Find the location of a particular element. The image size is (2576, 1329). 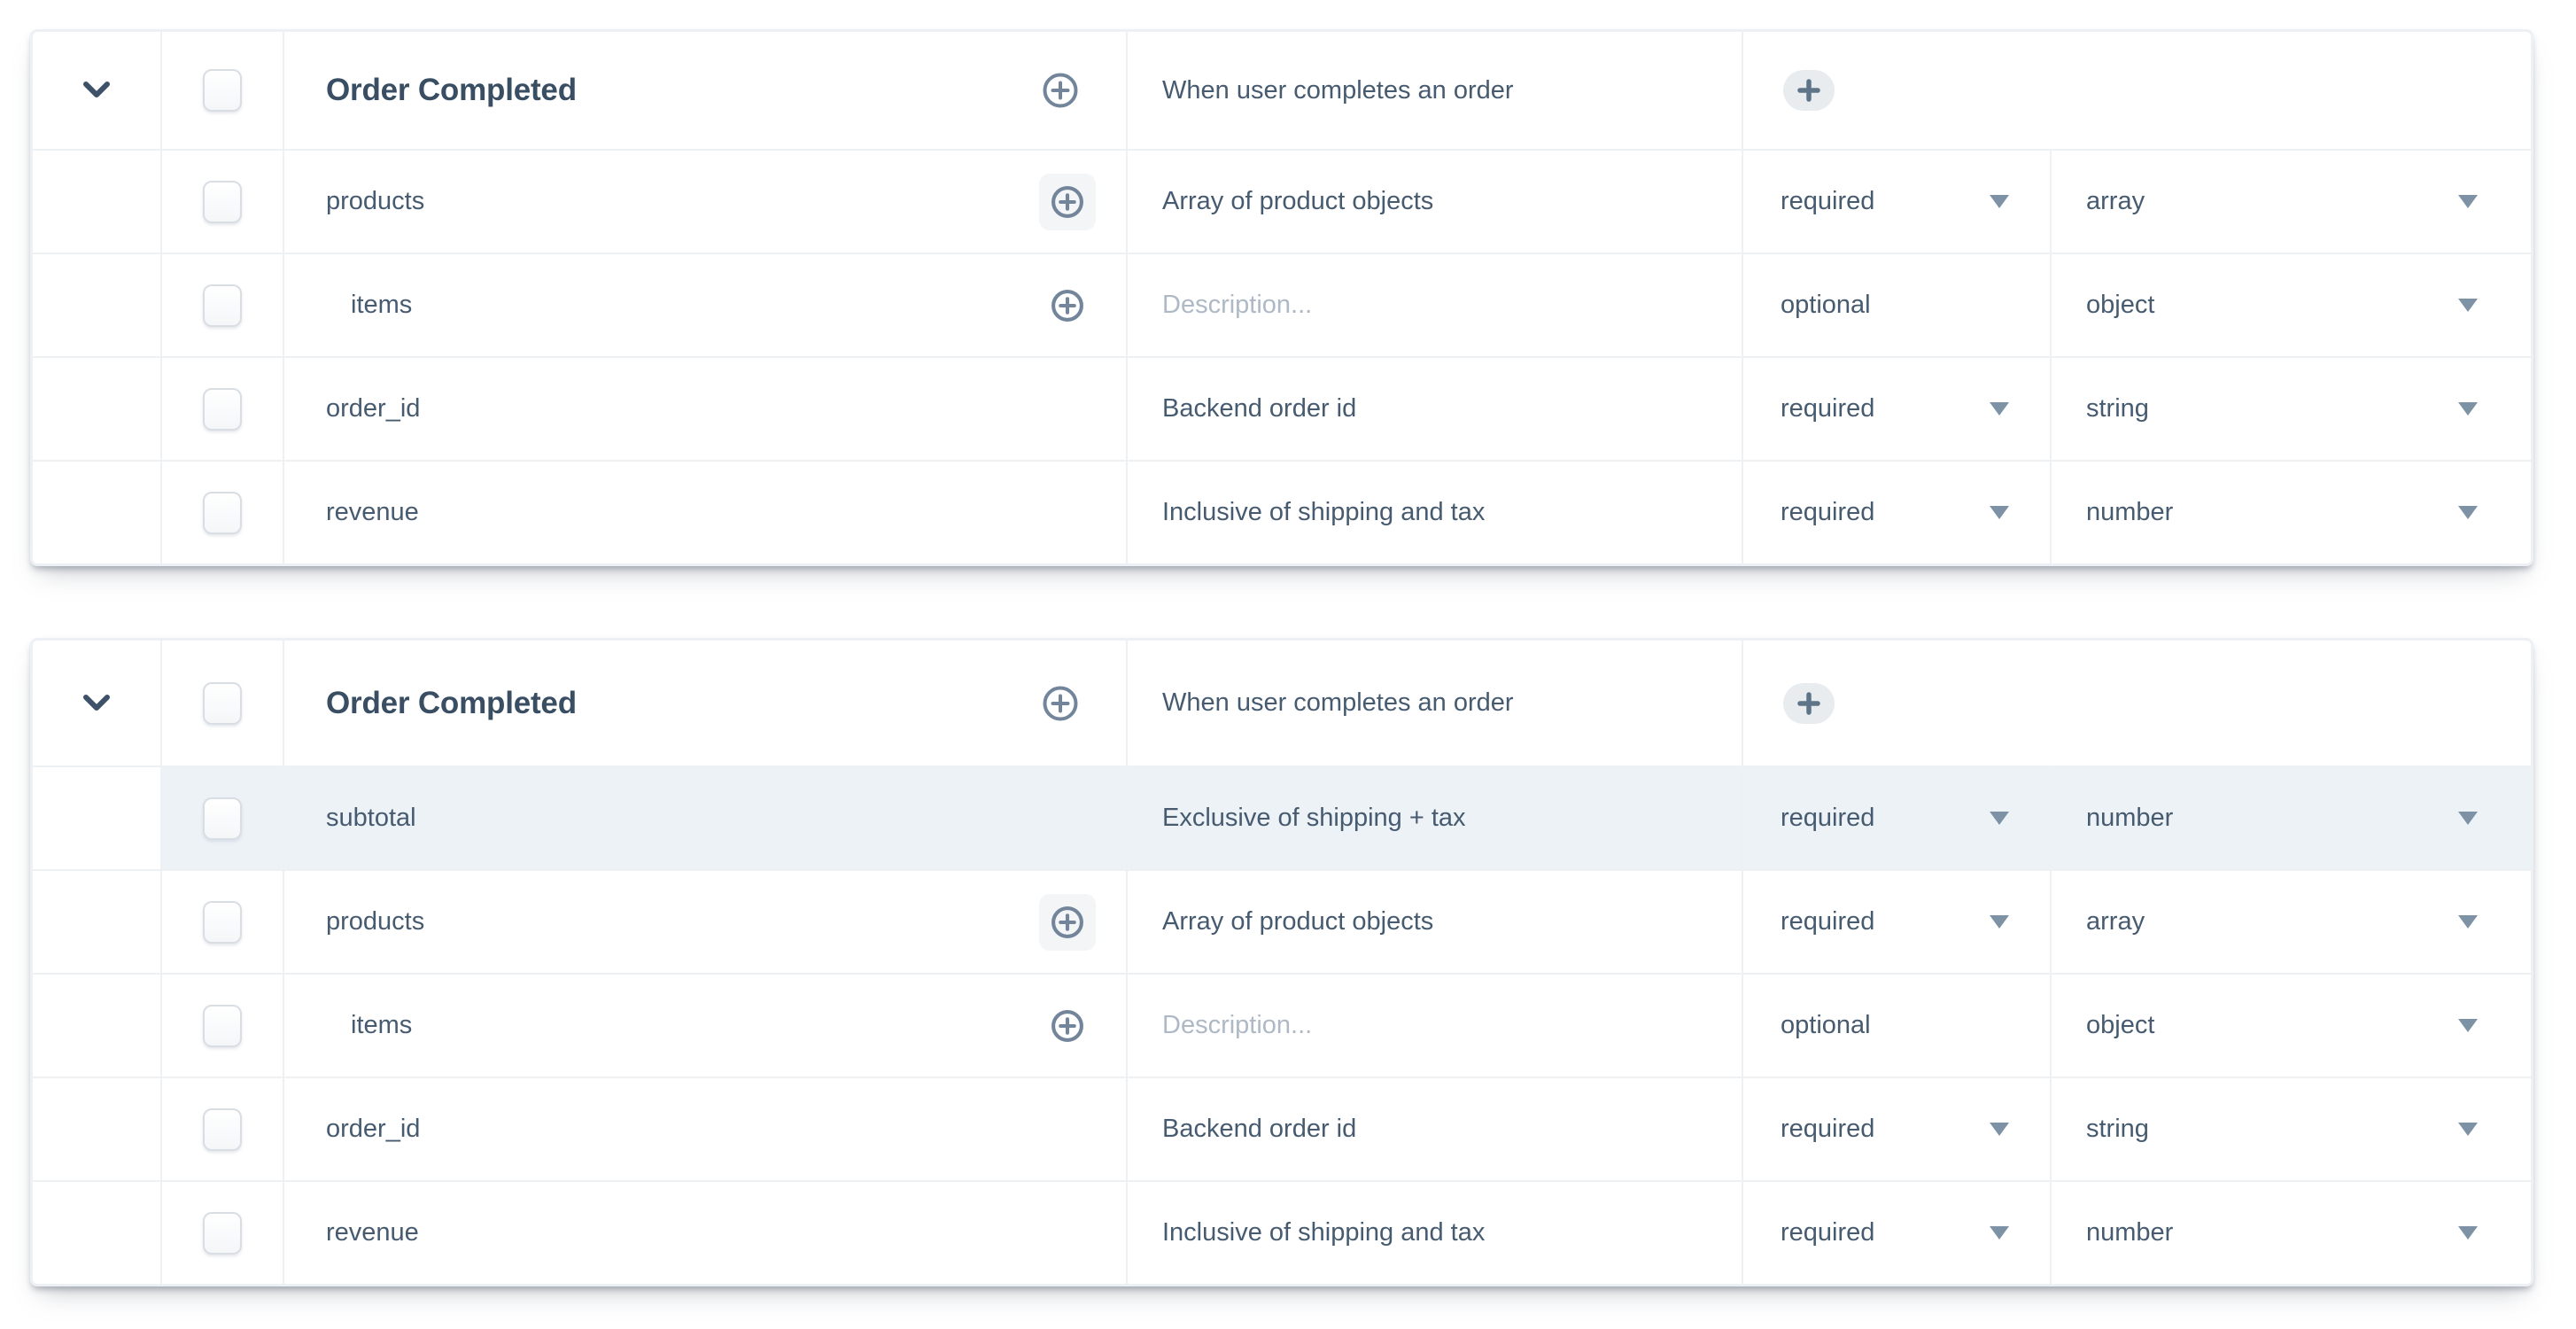

property-name-field: subtotal is located at coordinates (371, 818).